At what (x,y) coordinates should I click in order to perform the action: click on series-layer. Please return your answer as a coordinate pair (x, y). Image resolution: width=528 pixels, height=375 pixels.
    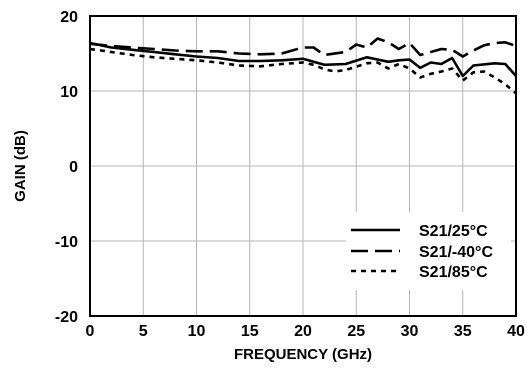
    Looking at the image, I should click on (303, 66).